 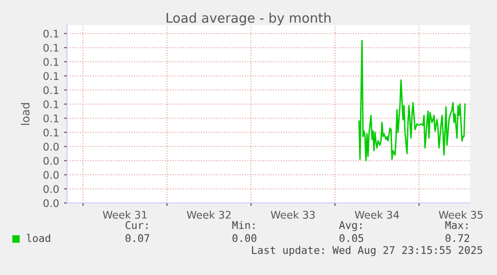 I want to click on text: Max:, so click(x=456, y=225).